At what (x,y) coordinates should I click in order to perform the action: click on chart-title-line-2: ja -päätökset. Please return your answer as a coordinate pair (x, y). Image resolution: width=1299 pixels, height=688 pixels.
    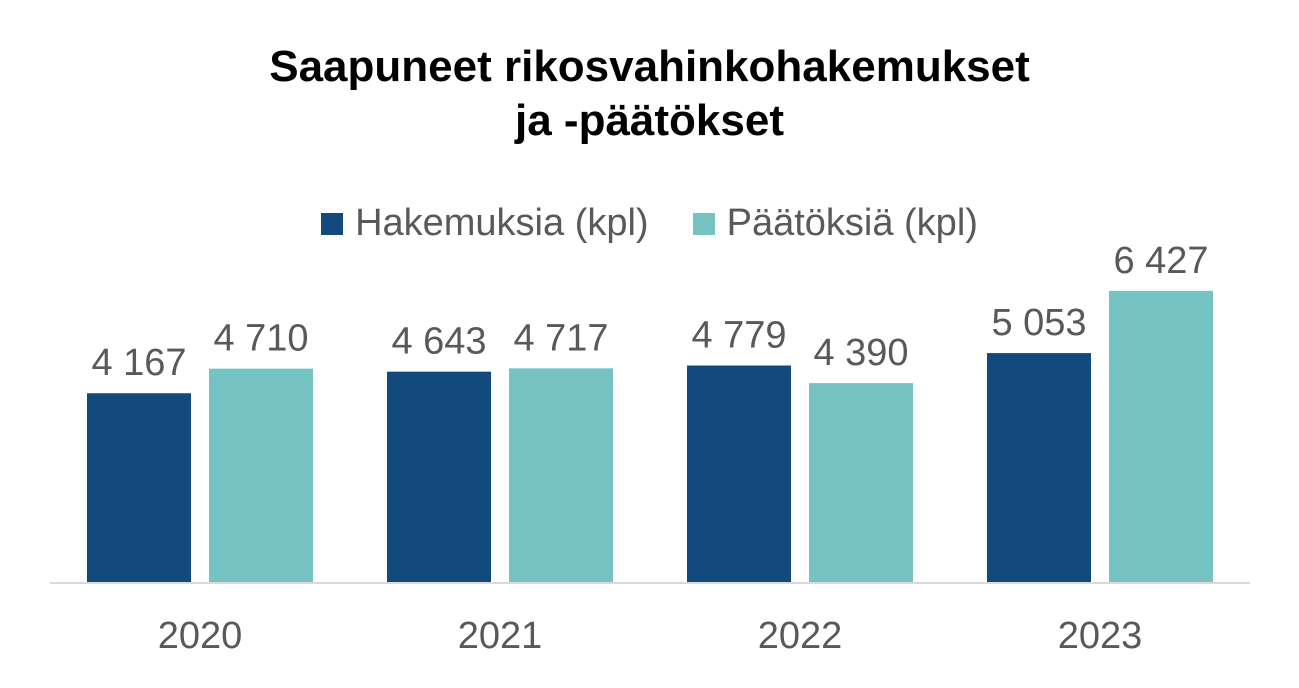
    Looking at the image, I should click on (649, 120).